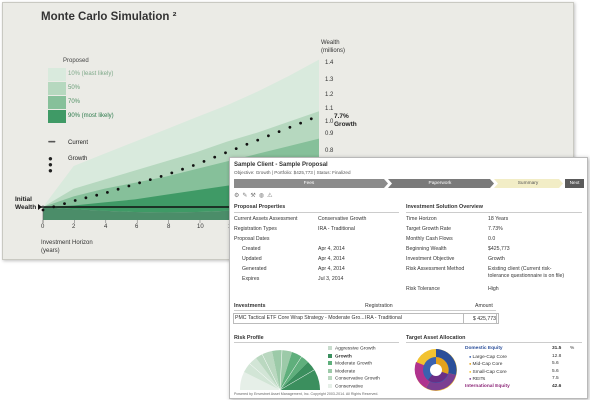 This screenshot has width=590, height=400. I want to click on x-tick: 8, so click(169, 227).